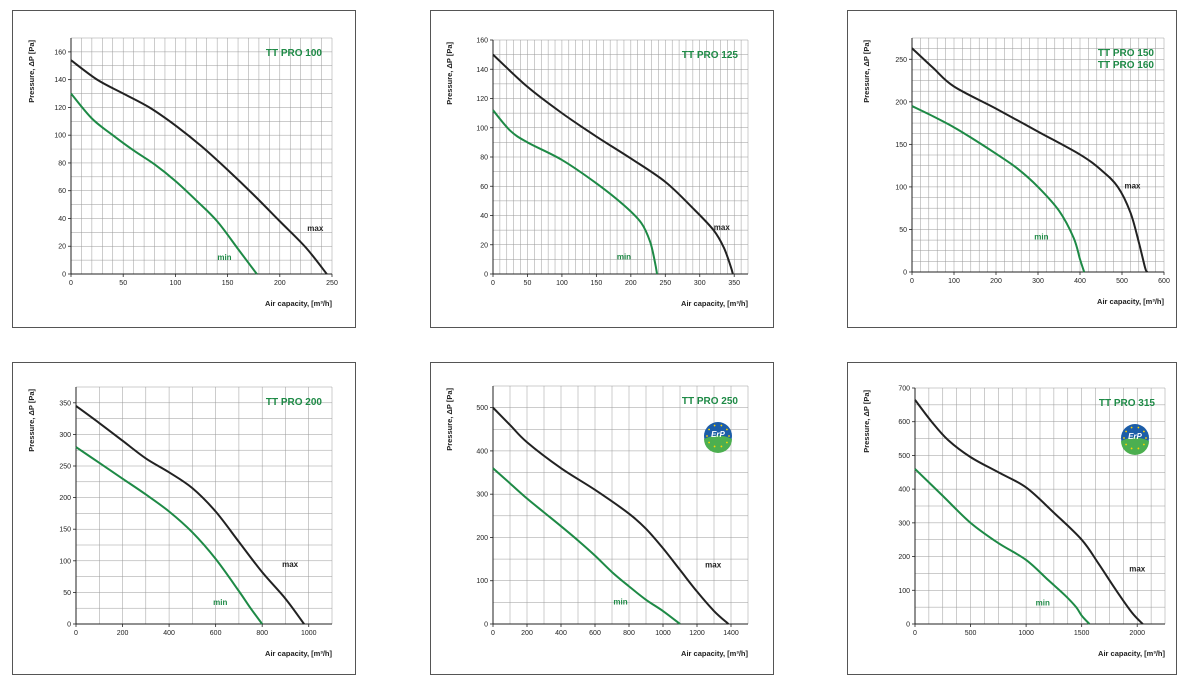 Image resolution: width=1177 pixels, height=675 pixels. What do you see at coordinates (620, 157) in the screenshot?
I see `grid` at bounding box center [620, 157].